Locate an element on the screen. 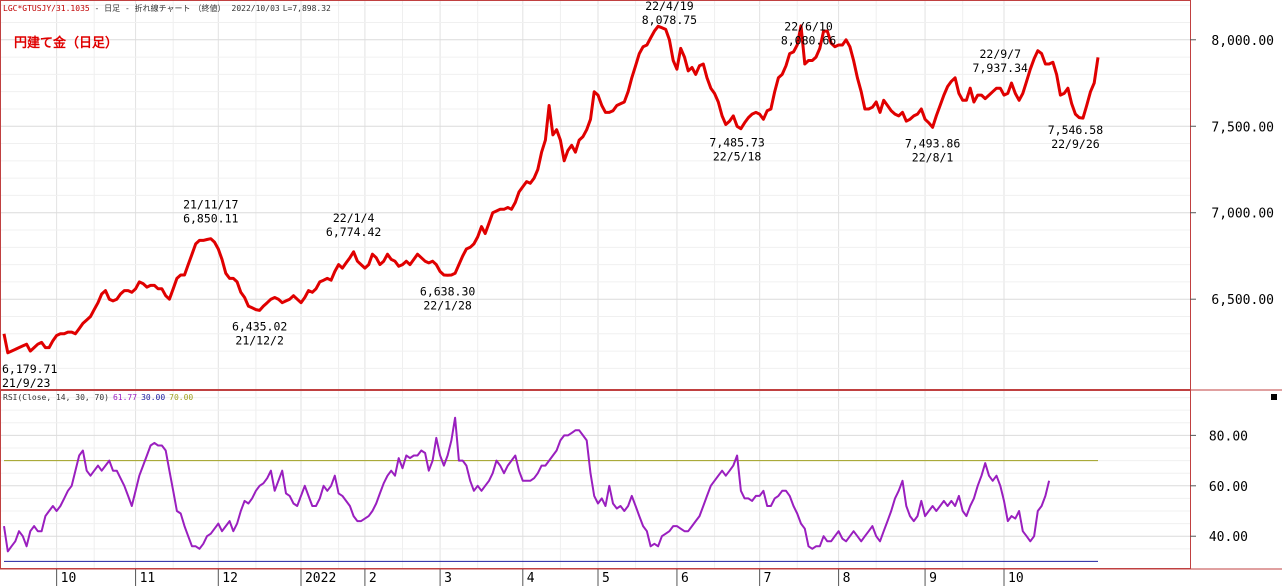  x-tick-label: 3 is located at coordinates (448, 578).